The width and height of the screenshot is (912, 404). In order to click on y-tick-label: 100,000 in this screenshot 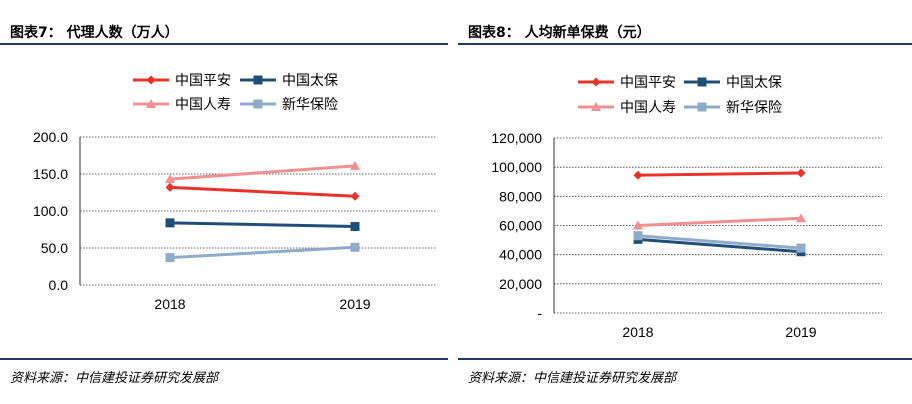, I will do `click(516, 167)`.